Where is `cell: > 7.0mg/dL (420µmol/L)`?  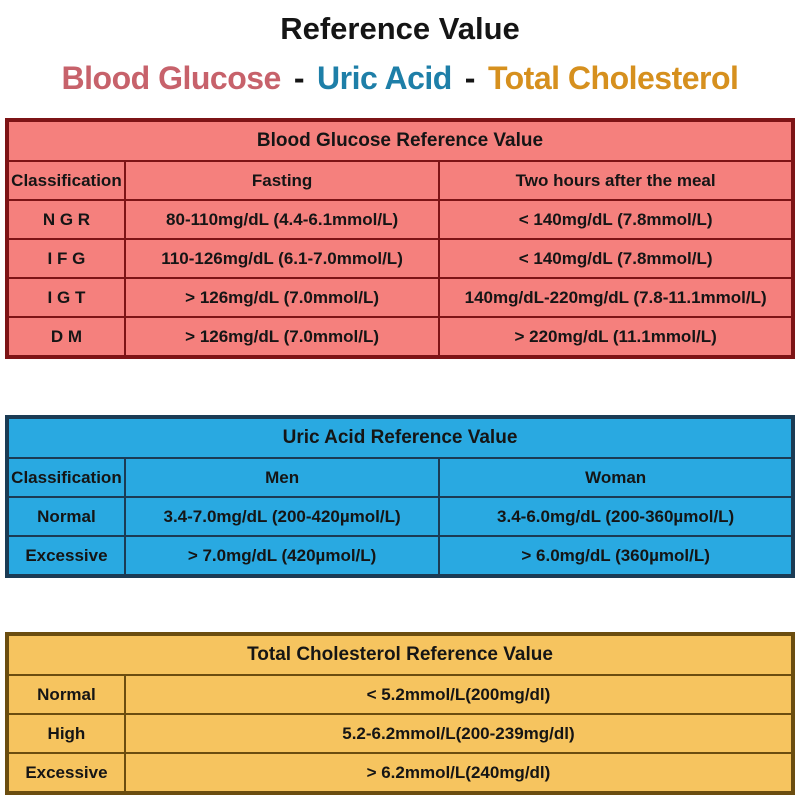
cell: > 7.0mg/dL (420µmol/L) is located at coordinates (282, 556).